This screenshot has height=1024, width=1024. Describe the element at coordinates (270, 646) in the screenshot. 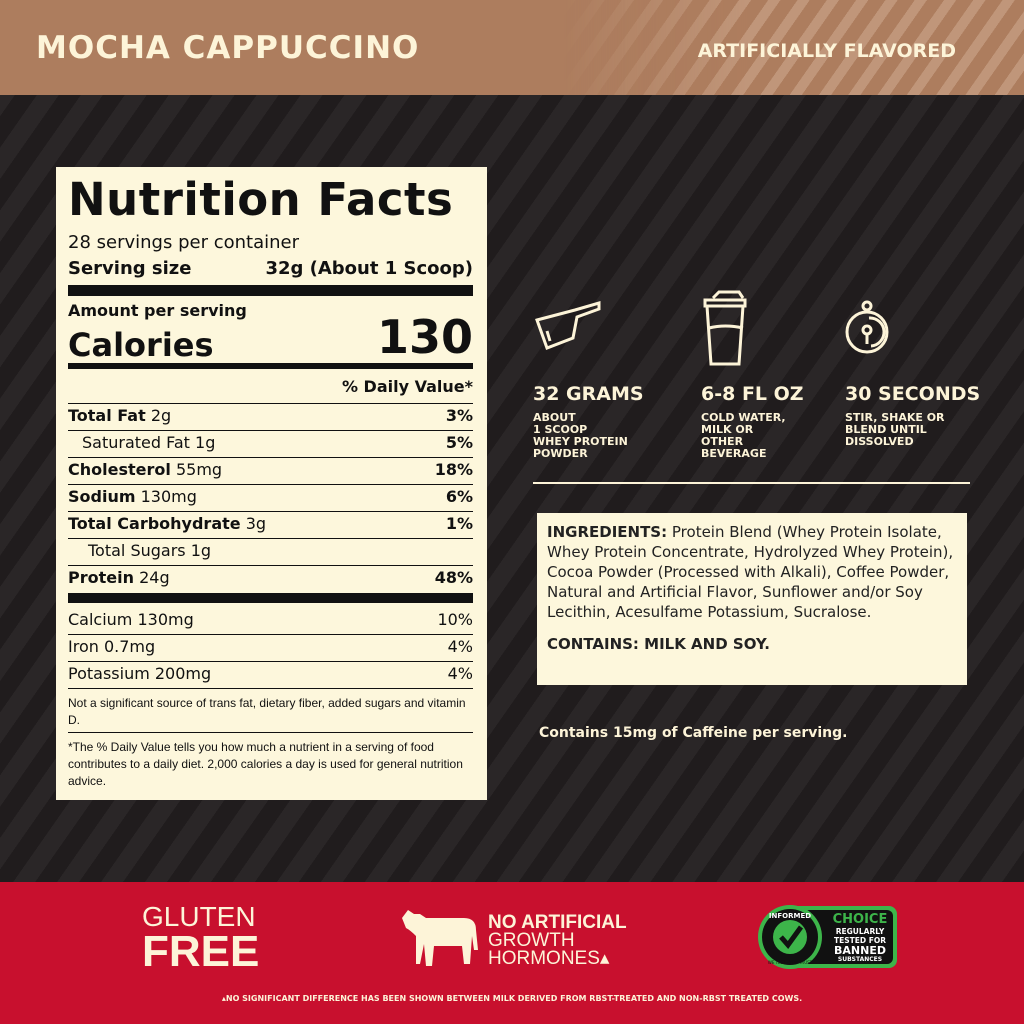

I see `mineral-row: Iron 0.7mg 4%` at that location.